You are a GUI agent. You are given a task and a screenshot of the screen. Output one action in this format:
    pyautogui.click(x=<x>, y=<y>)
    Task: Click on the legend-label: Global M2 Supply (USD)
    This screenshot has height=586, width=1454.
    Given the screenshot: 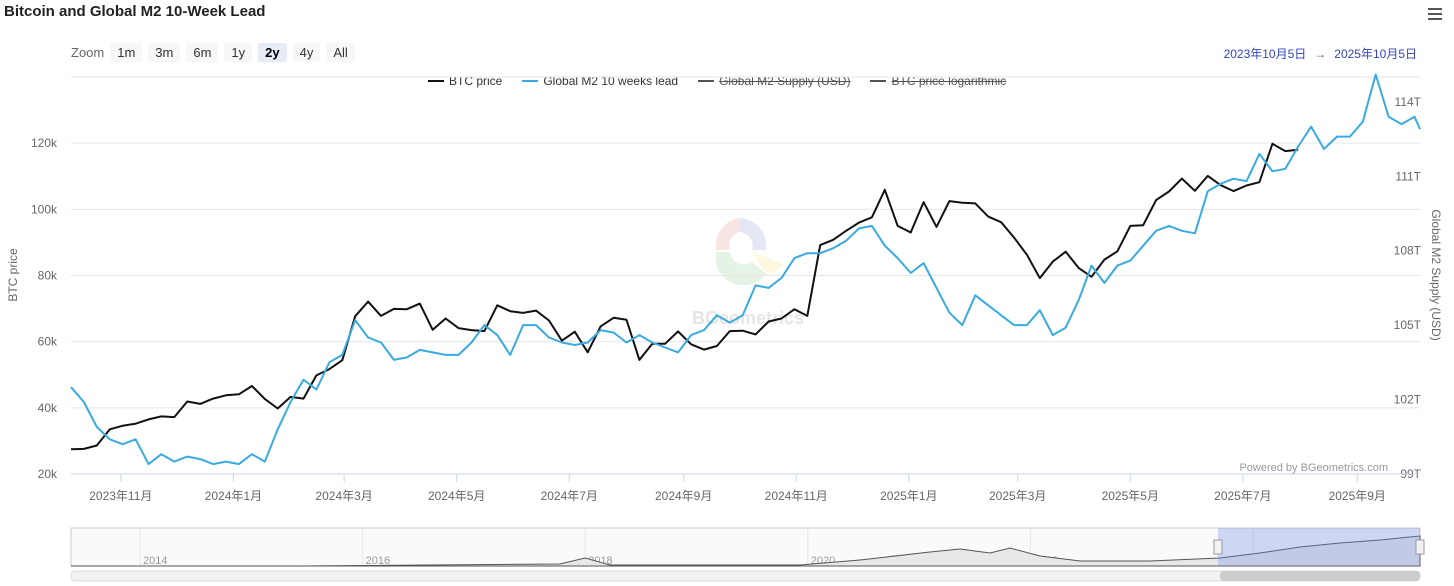 What is the action you would take?
    pyautogui.click(x=785, y=81)
    